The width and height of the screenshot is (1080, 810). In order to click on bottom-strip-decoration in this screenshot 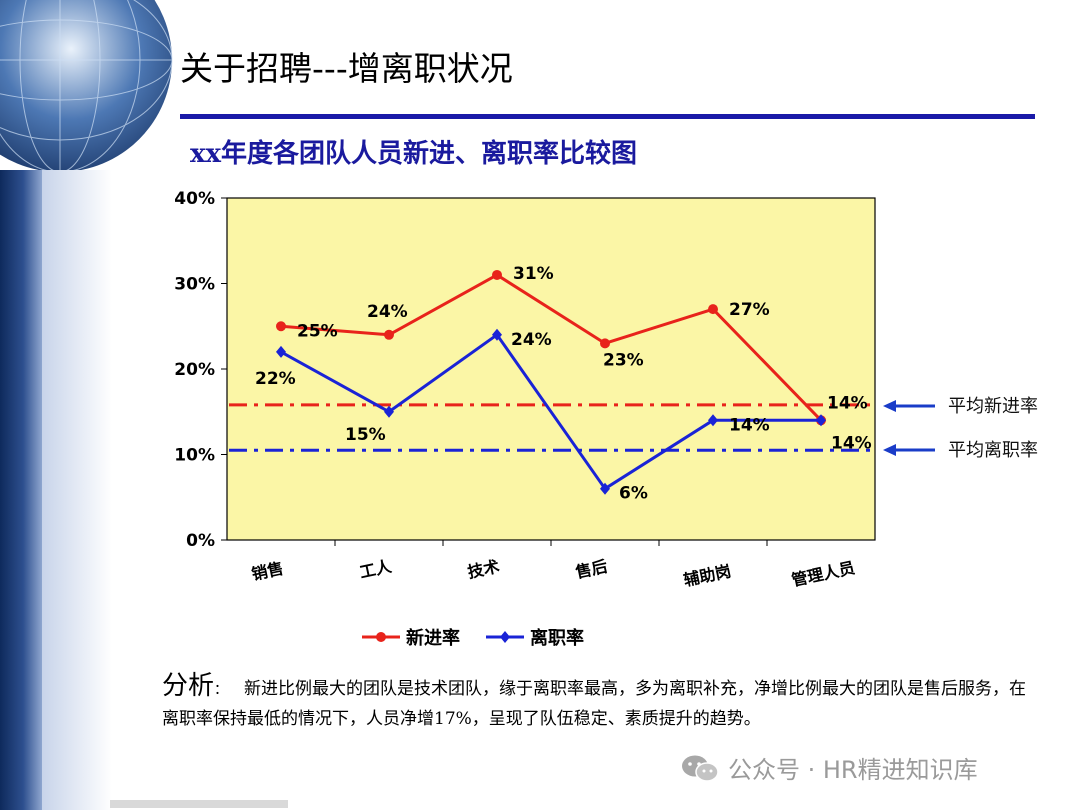, I will do `click(199, 804)`.